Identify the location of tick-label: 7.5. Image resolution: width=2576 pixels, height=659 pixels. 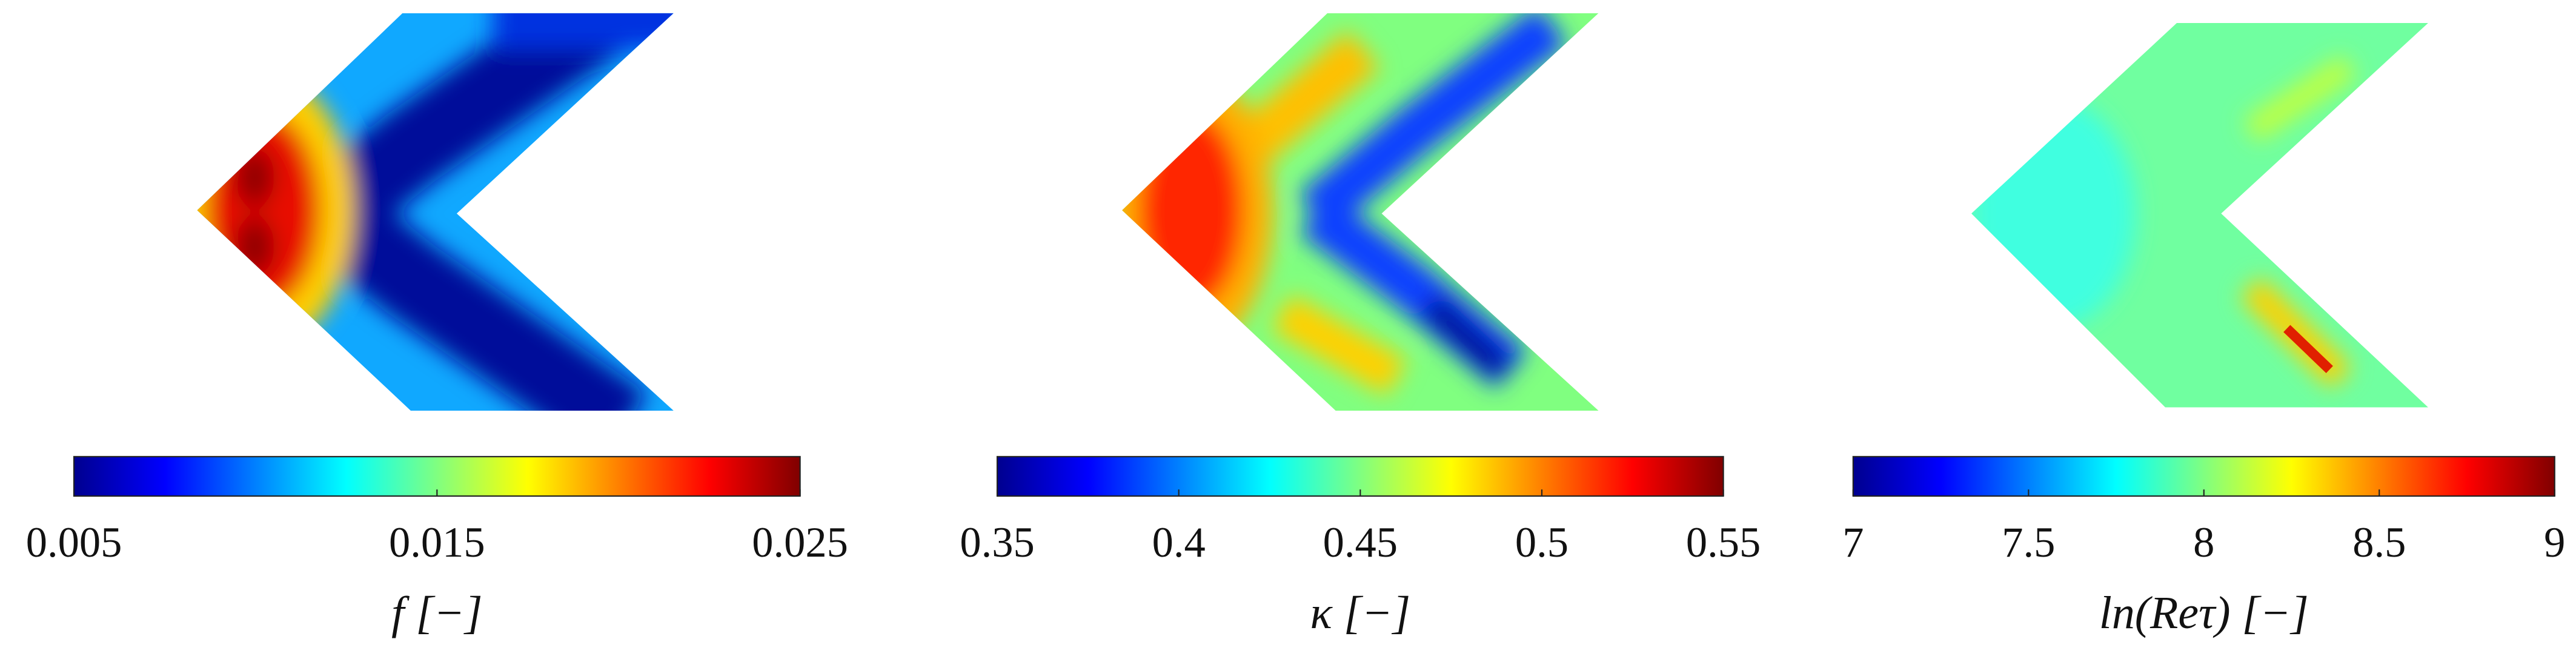
(2028, 542).